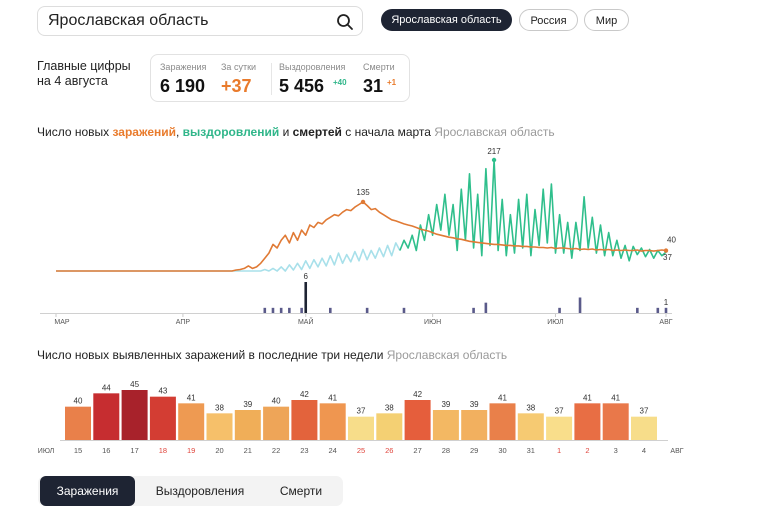  What do you see at coordinates (666, 302) in the screenshot?
I see `deaths-last-label: 1` at bounding box center [666, 302].